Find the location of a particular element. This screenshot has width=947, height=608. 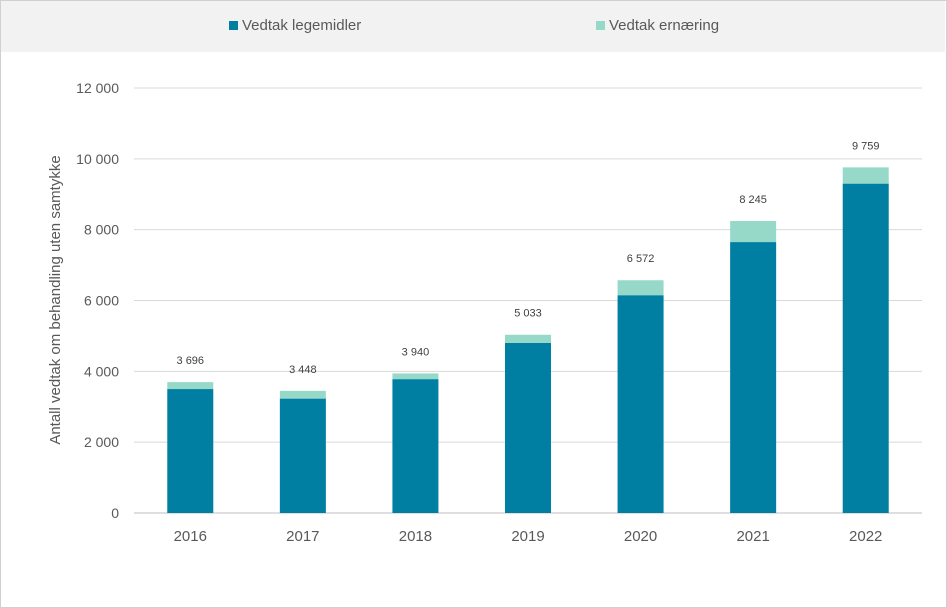

x-tick-label-2022: 2022 is located at coordinates (865, 536).